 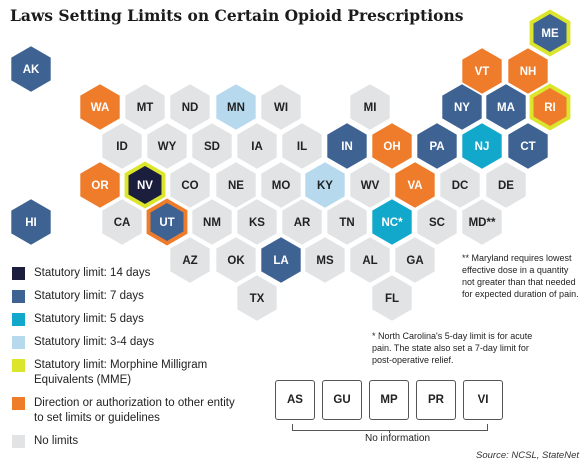 What do you see at coordinates (390, 413) in the screenshot?
I see `territories-group: AS GU MP PR VI No information` at bounding box center [390, 413].